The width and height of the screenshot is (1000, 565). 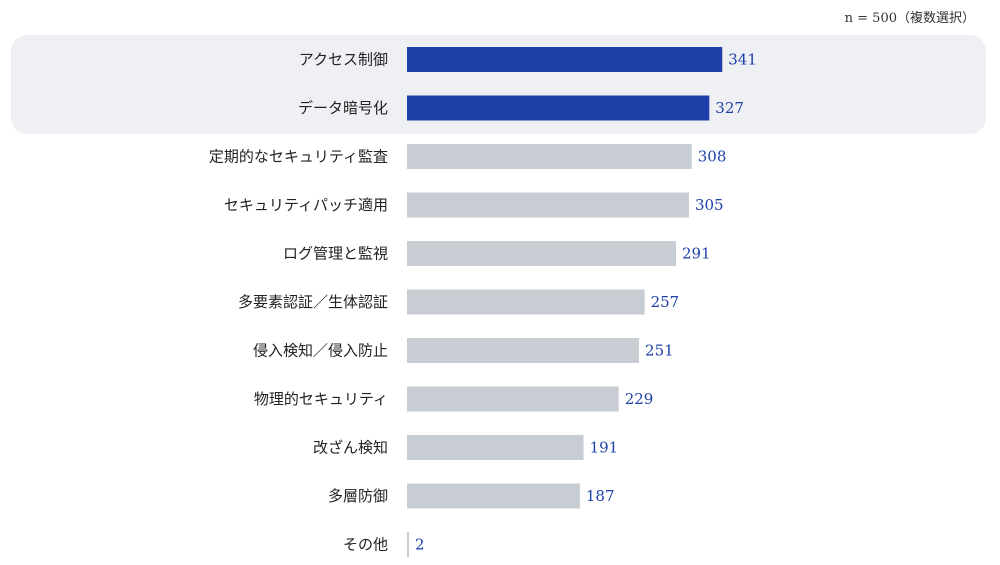 I want to click on category-label: セキュリティパッチ適用, so click(x=306, y=205).